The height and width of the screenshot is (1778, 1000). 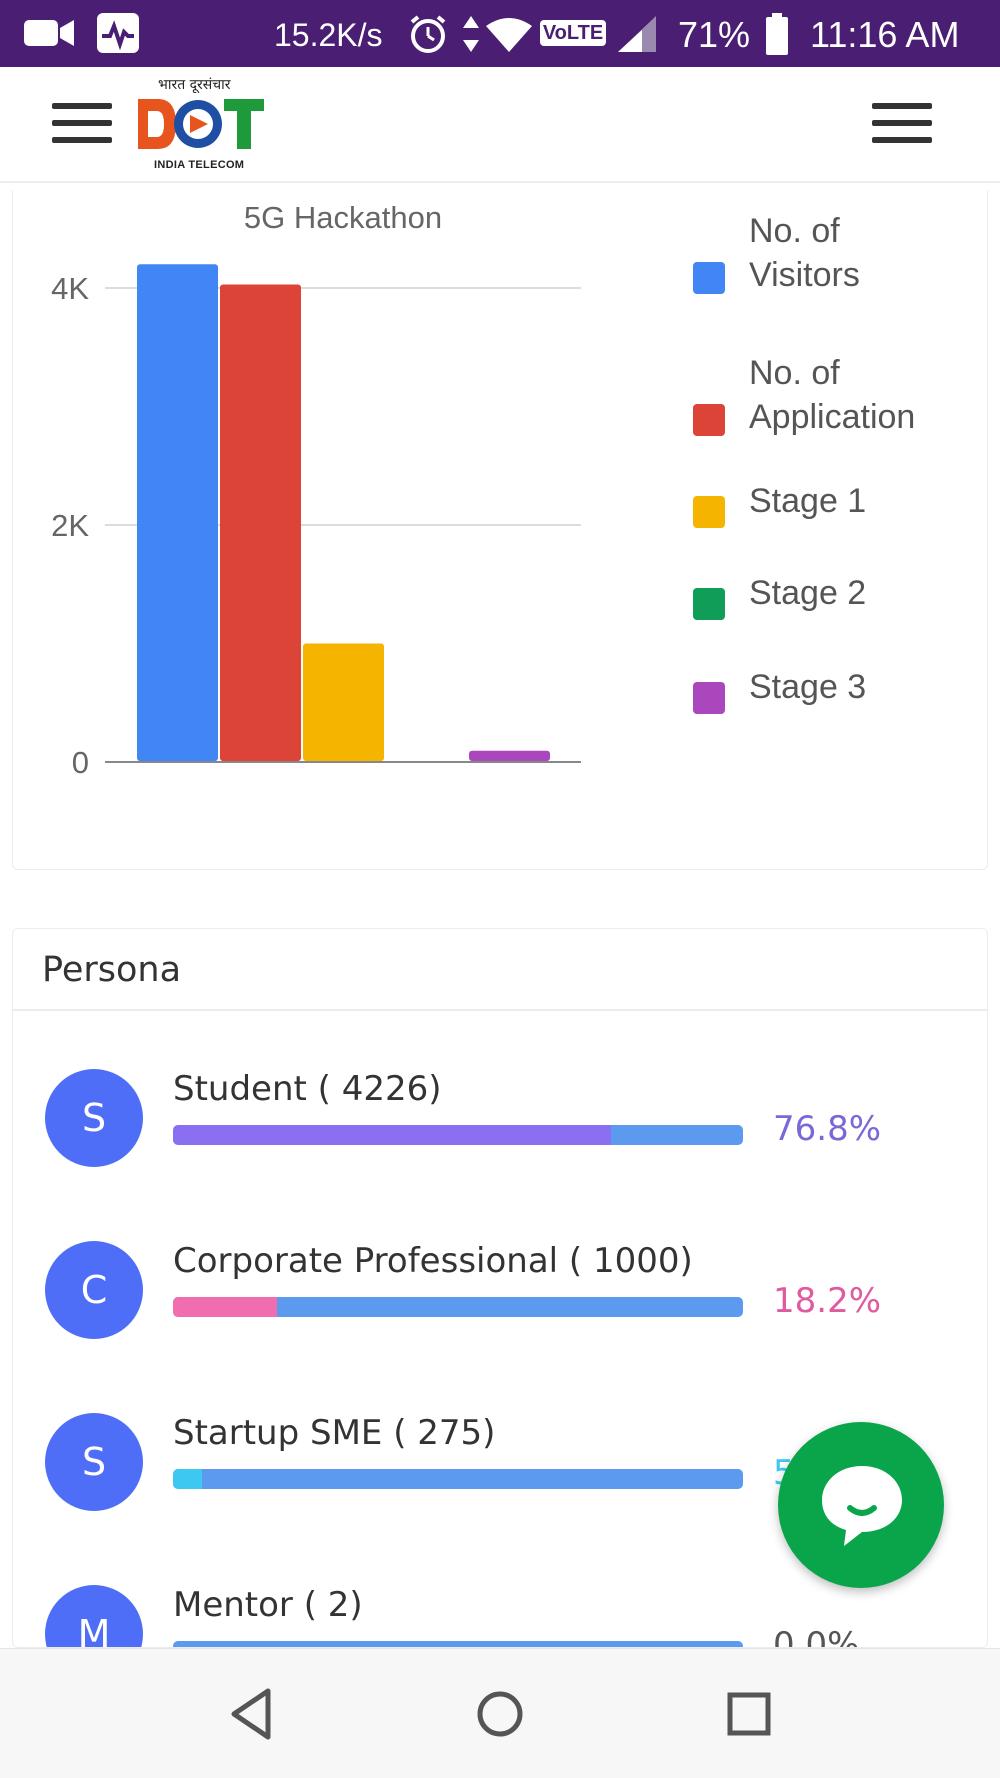 I want to click on back-triangle-icon, so click(x=251, y=1714).